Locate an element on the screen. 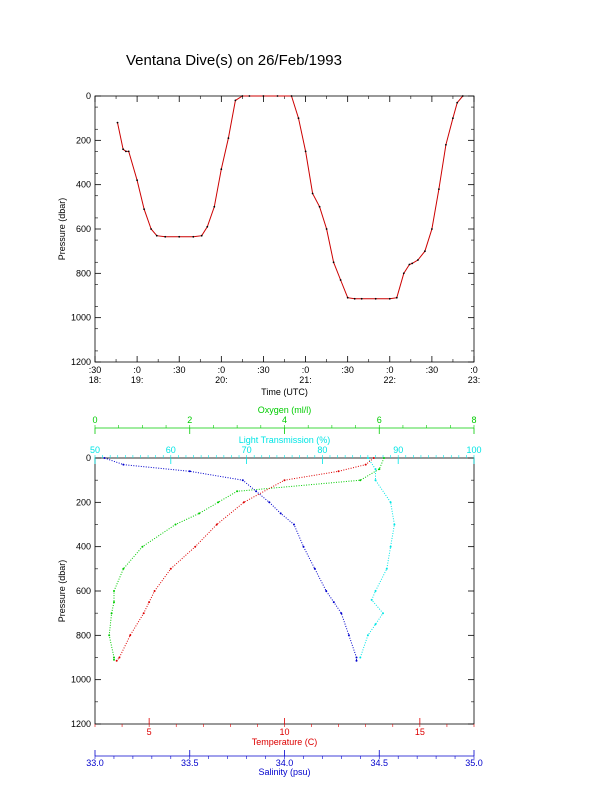  bottom-y-axis-label: Pressure (dbar) is located at coordinates (62, 591).